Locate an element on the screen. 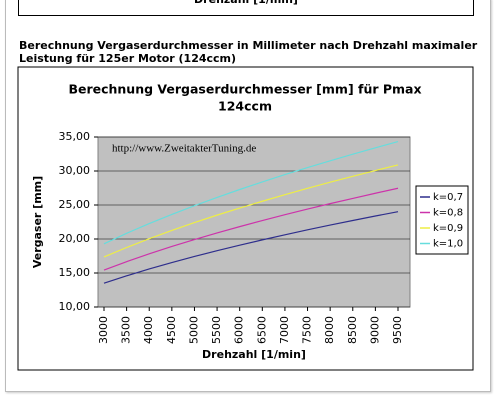 The width and height of the screenshot is (496, 400). x-tick-label: 4000 is located at coordinates (148, 330).